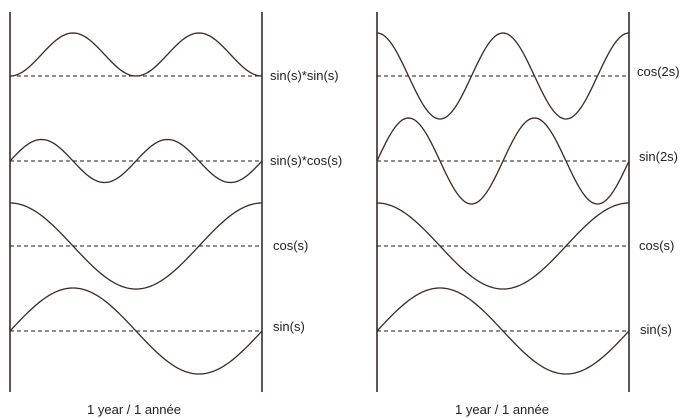  I want to click on left-panel-caption: 1 year / 1 année, so click(134, 409).